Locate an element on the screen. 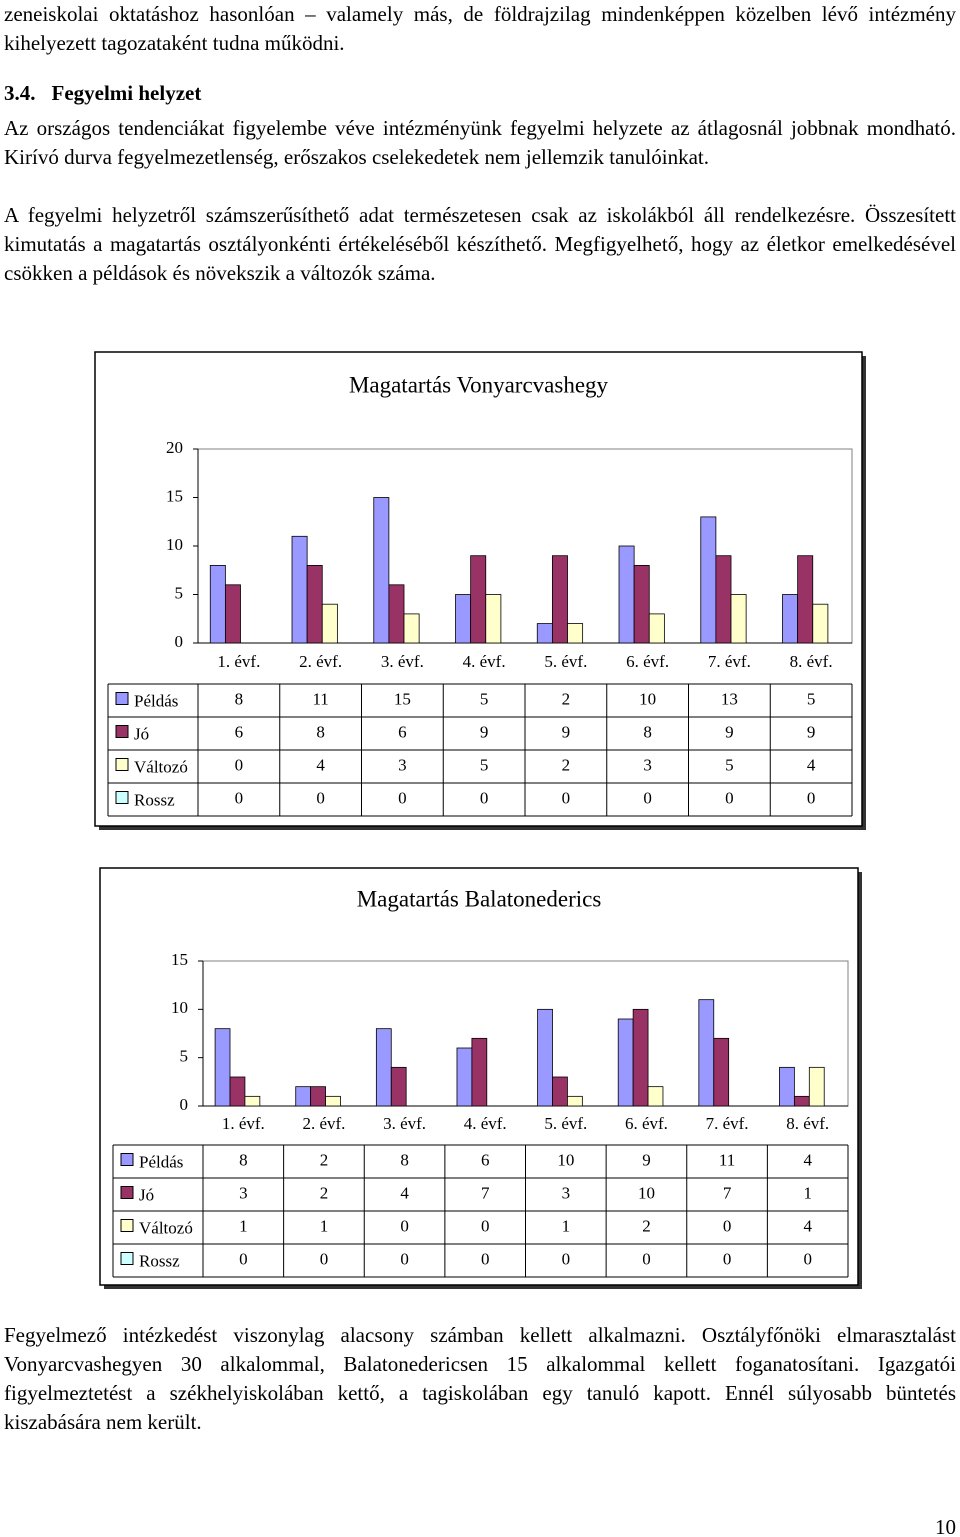  page-number: 10 is located at coordinates (945, 1526).